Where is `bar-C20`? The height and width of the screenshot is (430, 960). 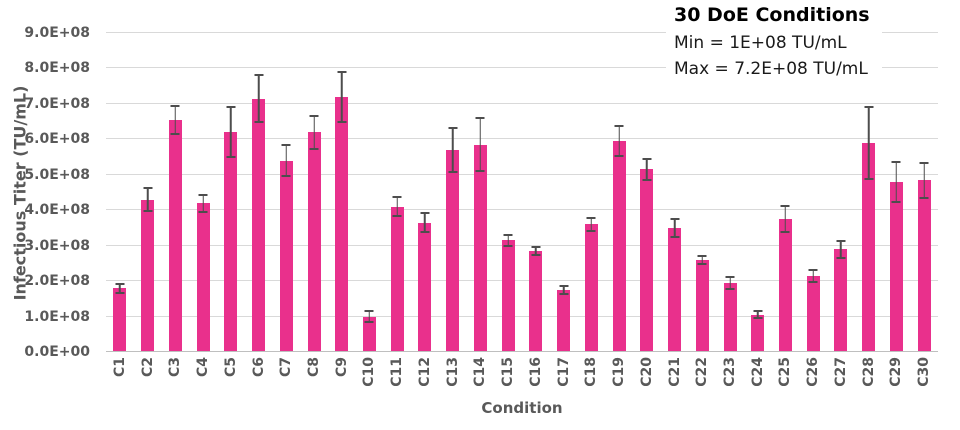
bar-C20 is located at coordinates (647, 260).